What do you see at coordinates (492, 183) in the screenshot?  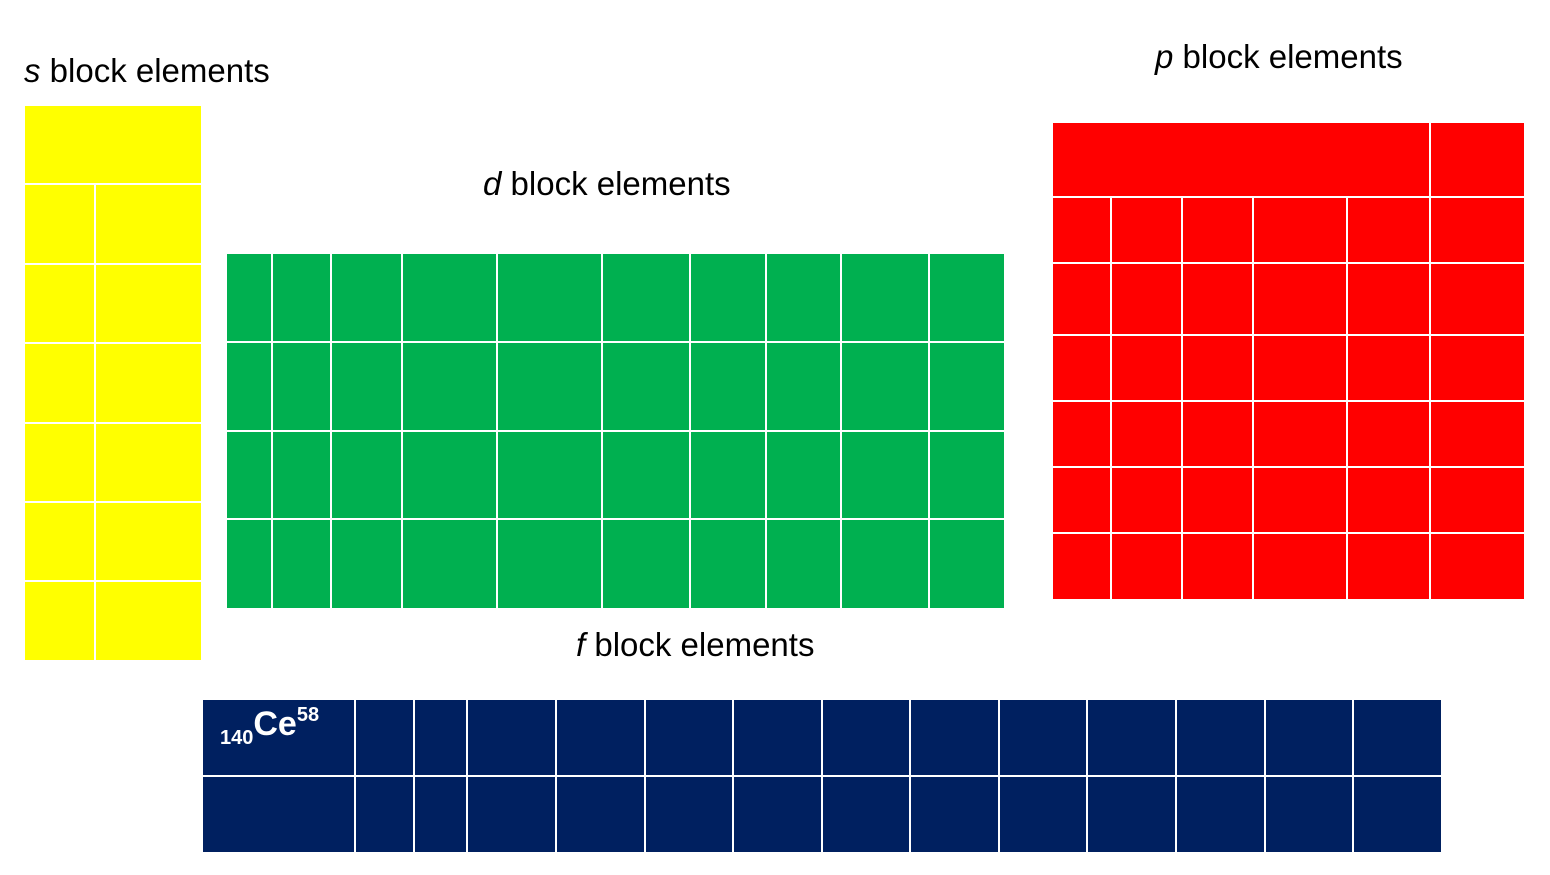 I see `d-block-letter: d` at bounding box center [492, 183].